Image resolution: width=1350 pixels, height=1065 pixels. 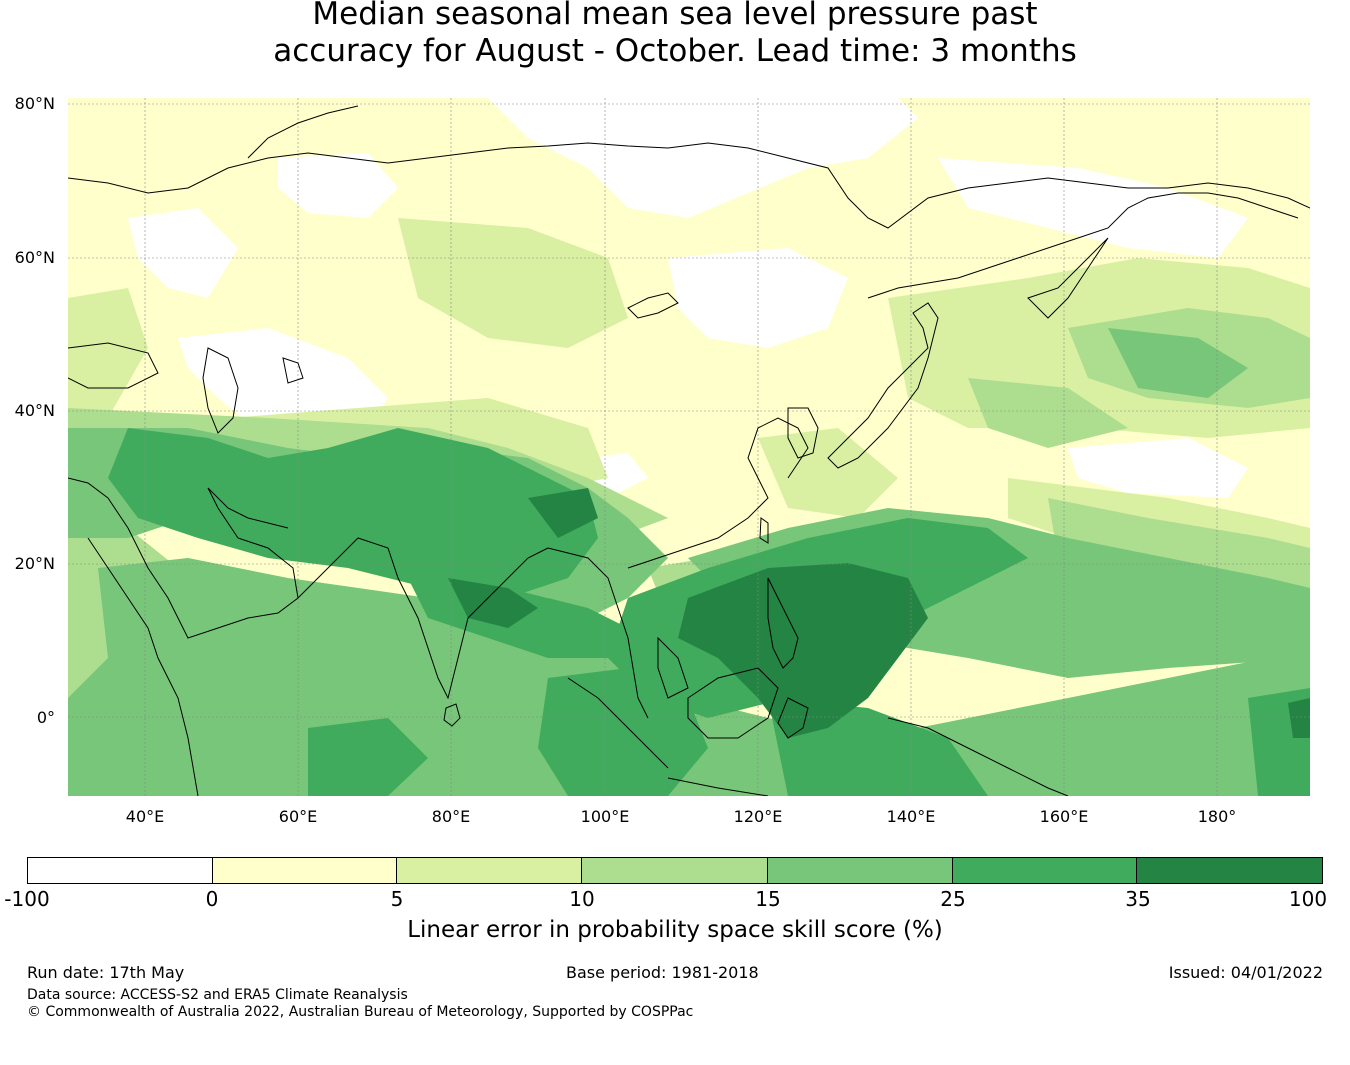 What do you see at coordinates (605, 816) in the screenshot?
I see `lon-label-100e: 100°E` at bounding box center [605, 816].